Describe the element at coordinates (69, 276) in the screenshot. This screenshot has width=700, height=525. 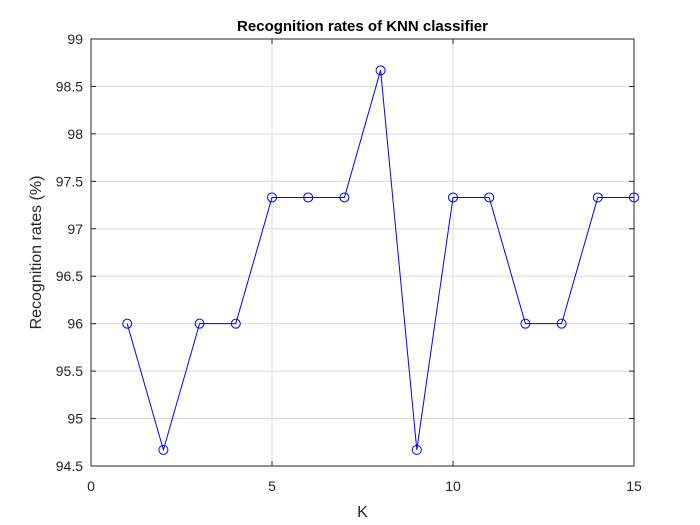
I see `y-tick-label: 96.5` at that location.